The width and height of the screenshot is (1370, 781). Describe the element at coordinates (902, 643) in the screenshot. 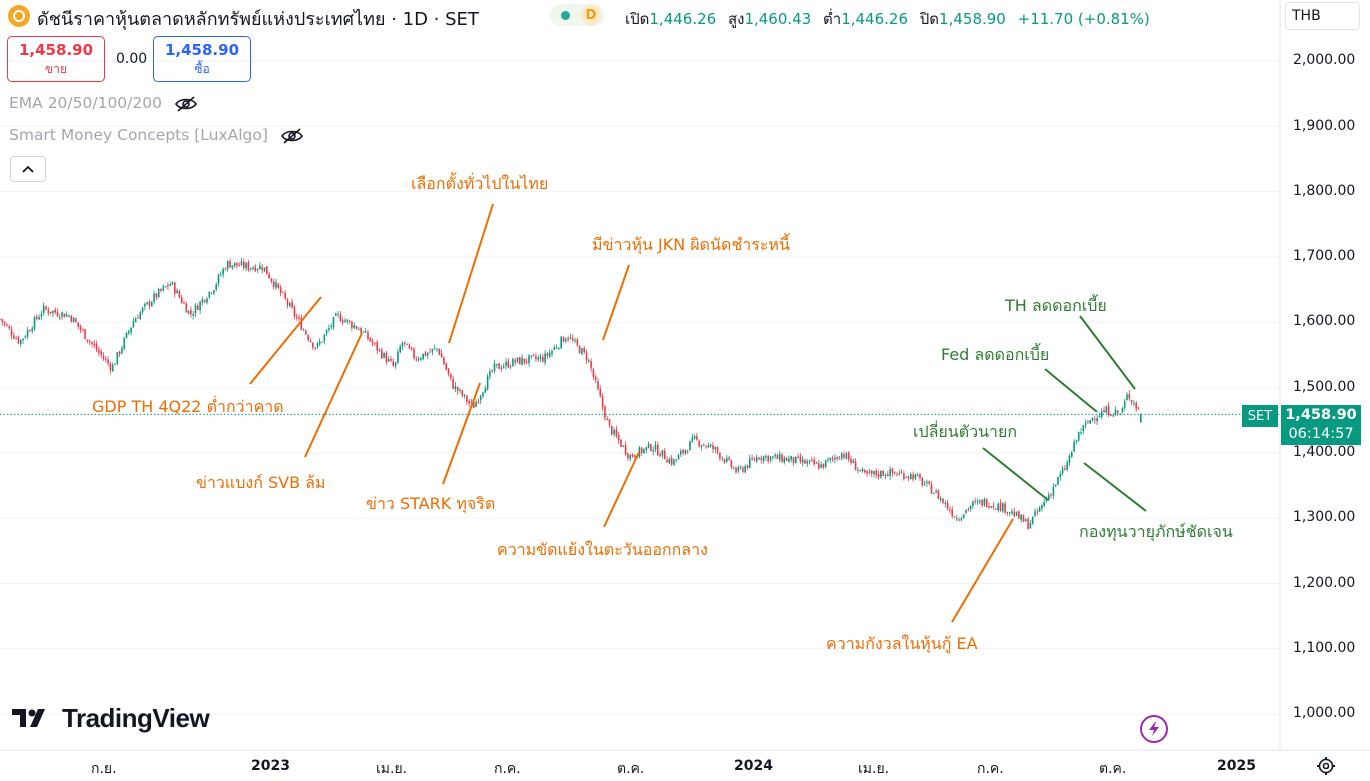

I see `annotation-ea: ความกังวลในหุ้นกู้ EA` at that location.